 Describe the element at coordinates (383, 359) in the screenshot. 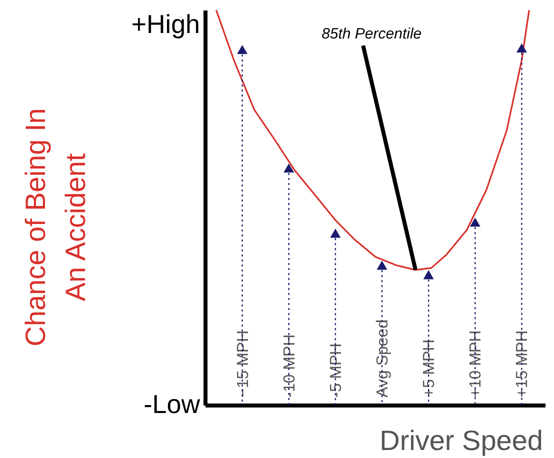

I see `x-tick-label: Avg Speed` at that location.